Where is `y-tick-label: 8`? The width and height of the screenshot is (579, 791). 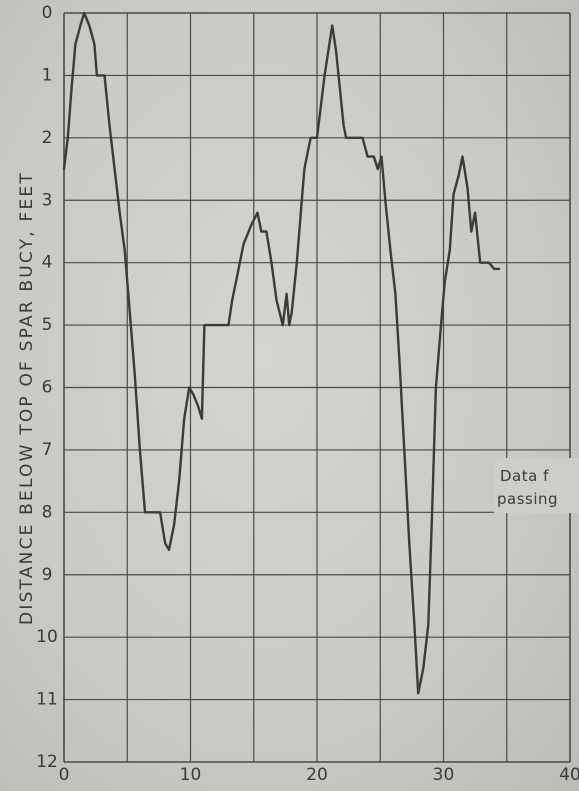
y-tick-label: 8 is located at coordinates (47, 512).